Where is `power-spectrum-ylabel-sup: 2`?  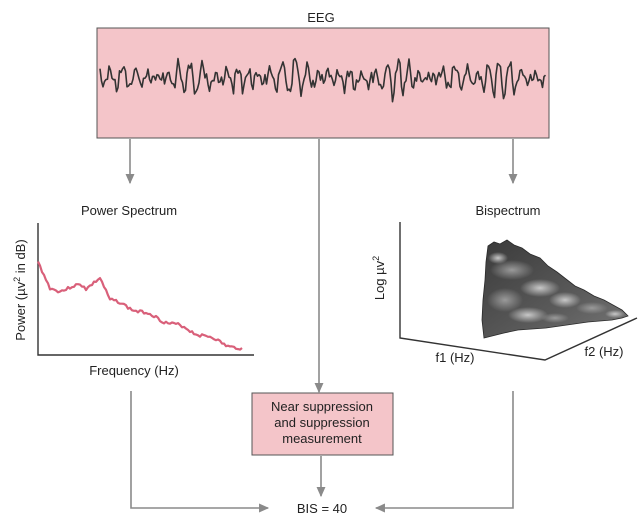 power-spectrum-ylabel-sup: 2 is located at coordinates (17, 279).